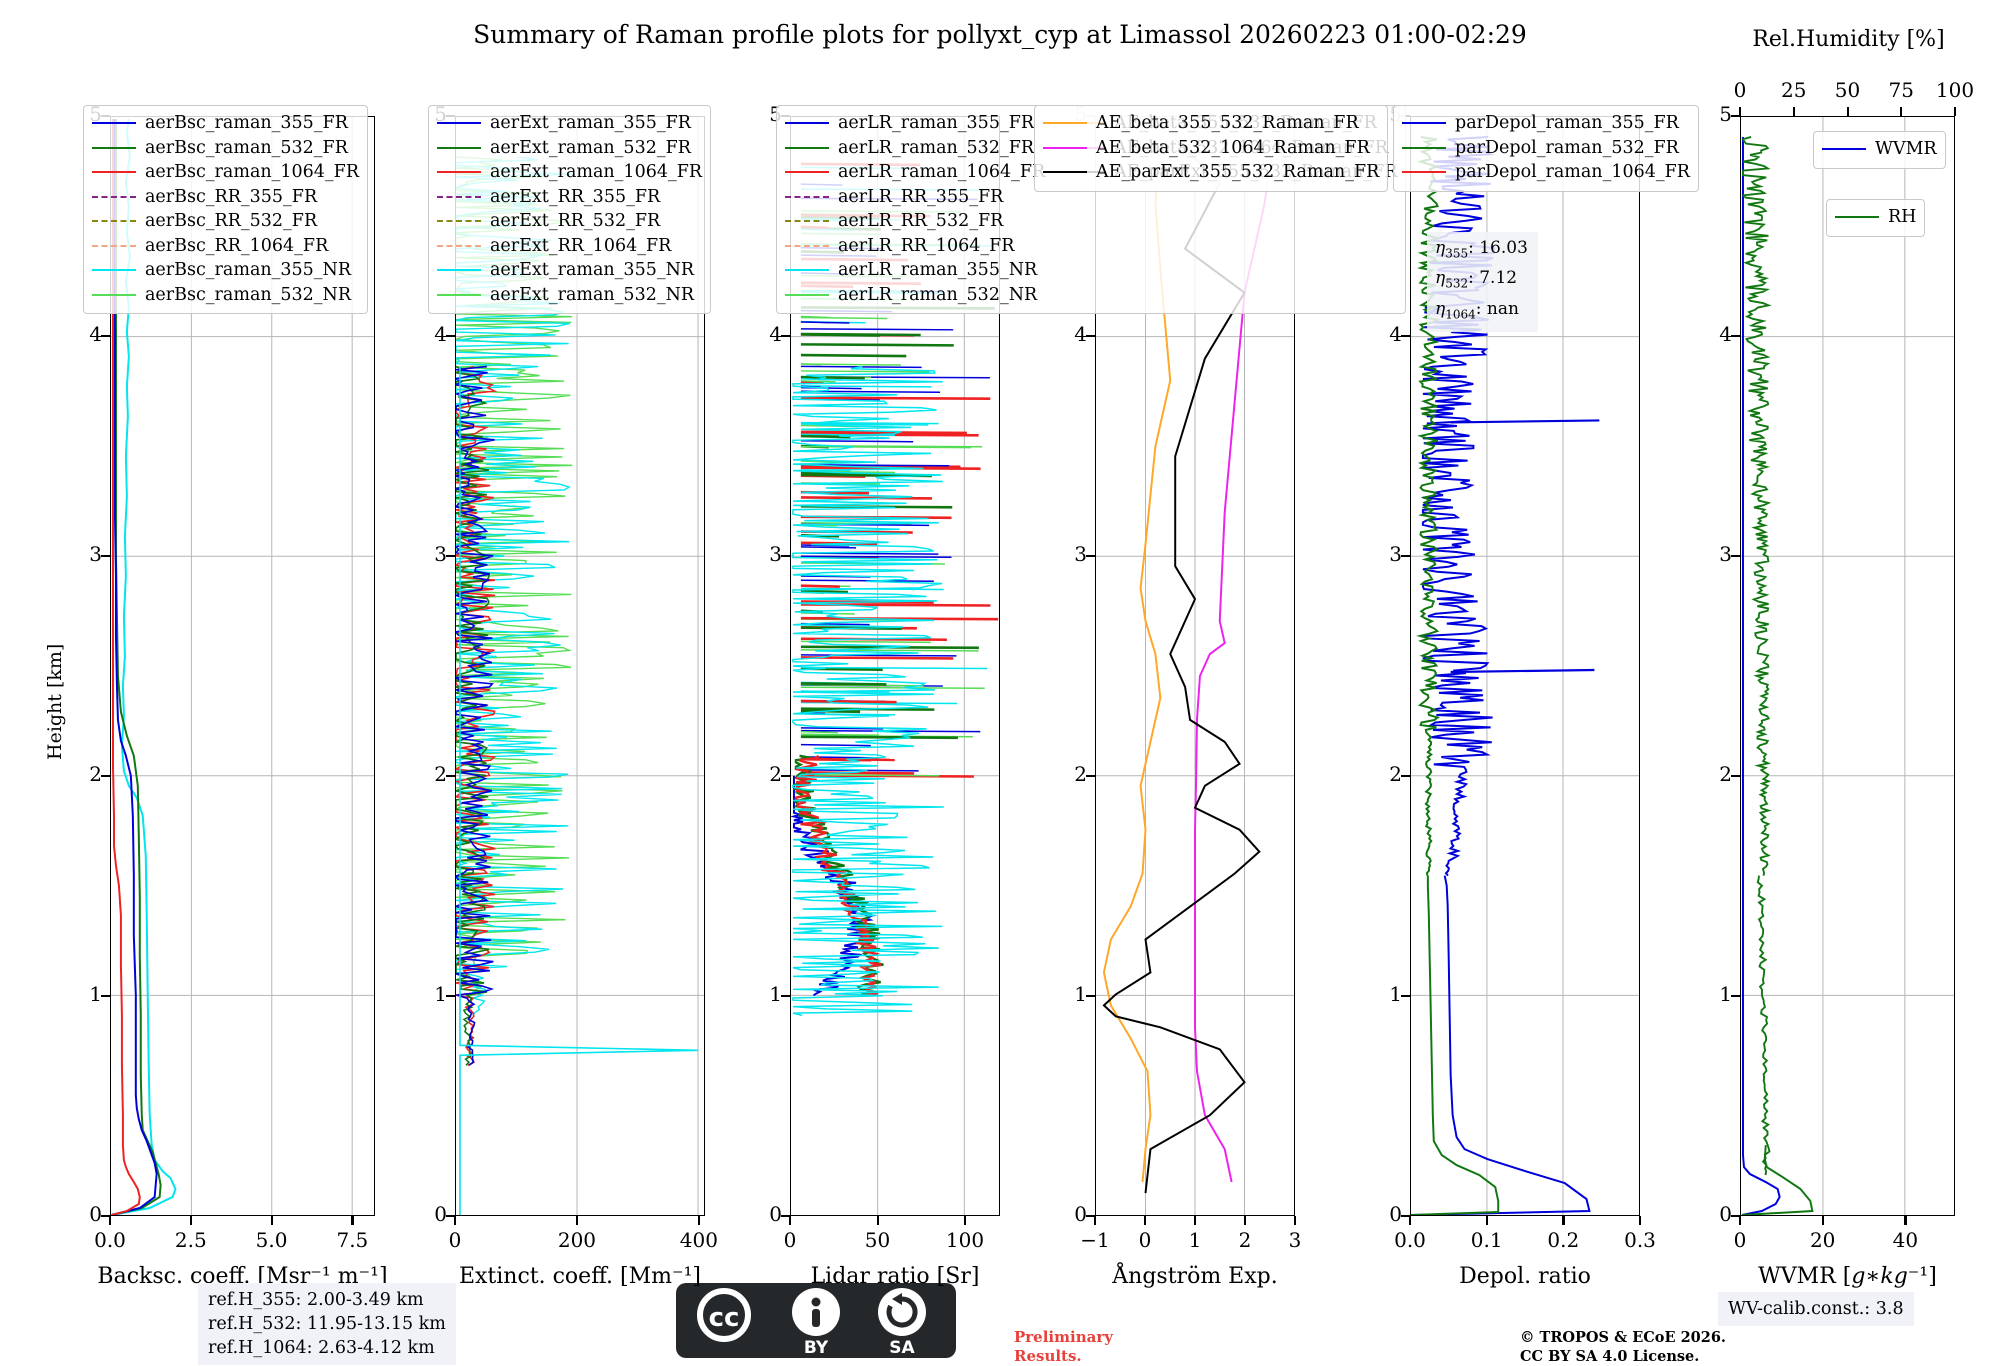 This screenshot has height=1366, width=2000. I want to click on legend-row: aerBsc_raman_355_FR, so click(225, 123).